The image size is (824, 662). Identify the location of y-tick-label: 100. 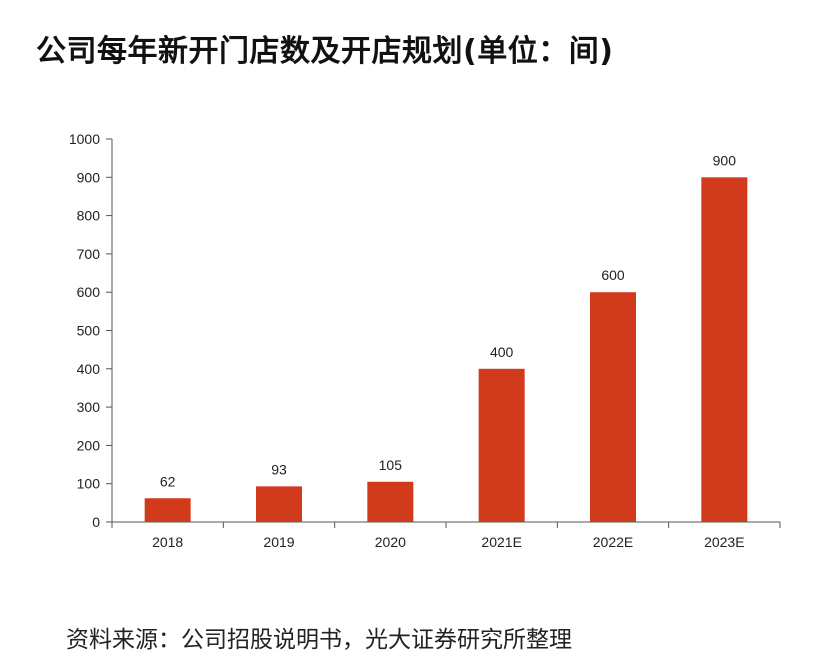
(89, 484).